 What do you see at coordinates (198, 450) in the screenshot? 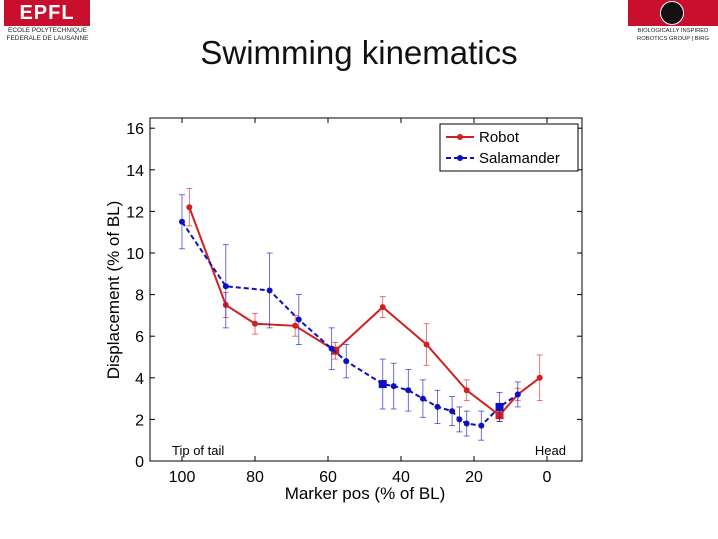
I see `annotation-tip-of-tail: Tip of tail` at bounding box center [198, 450].